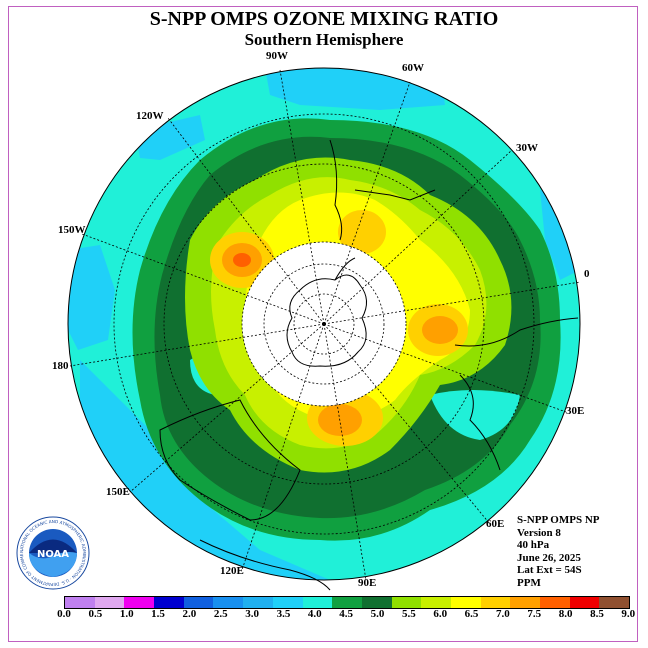 This screenshot has width=648, height=648. What do you see at coordinates (587, 274) in the screenshot?
I see `lon-label-0: 0` at bounding box center [587, 274].